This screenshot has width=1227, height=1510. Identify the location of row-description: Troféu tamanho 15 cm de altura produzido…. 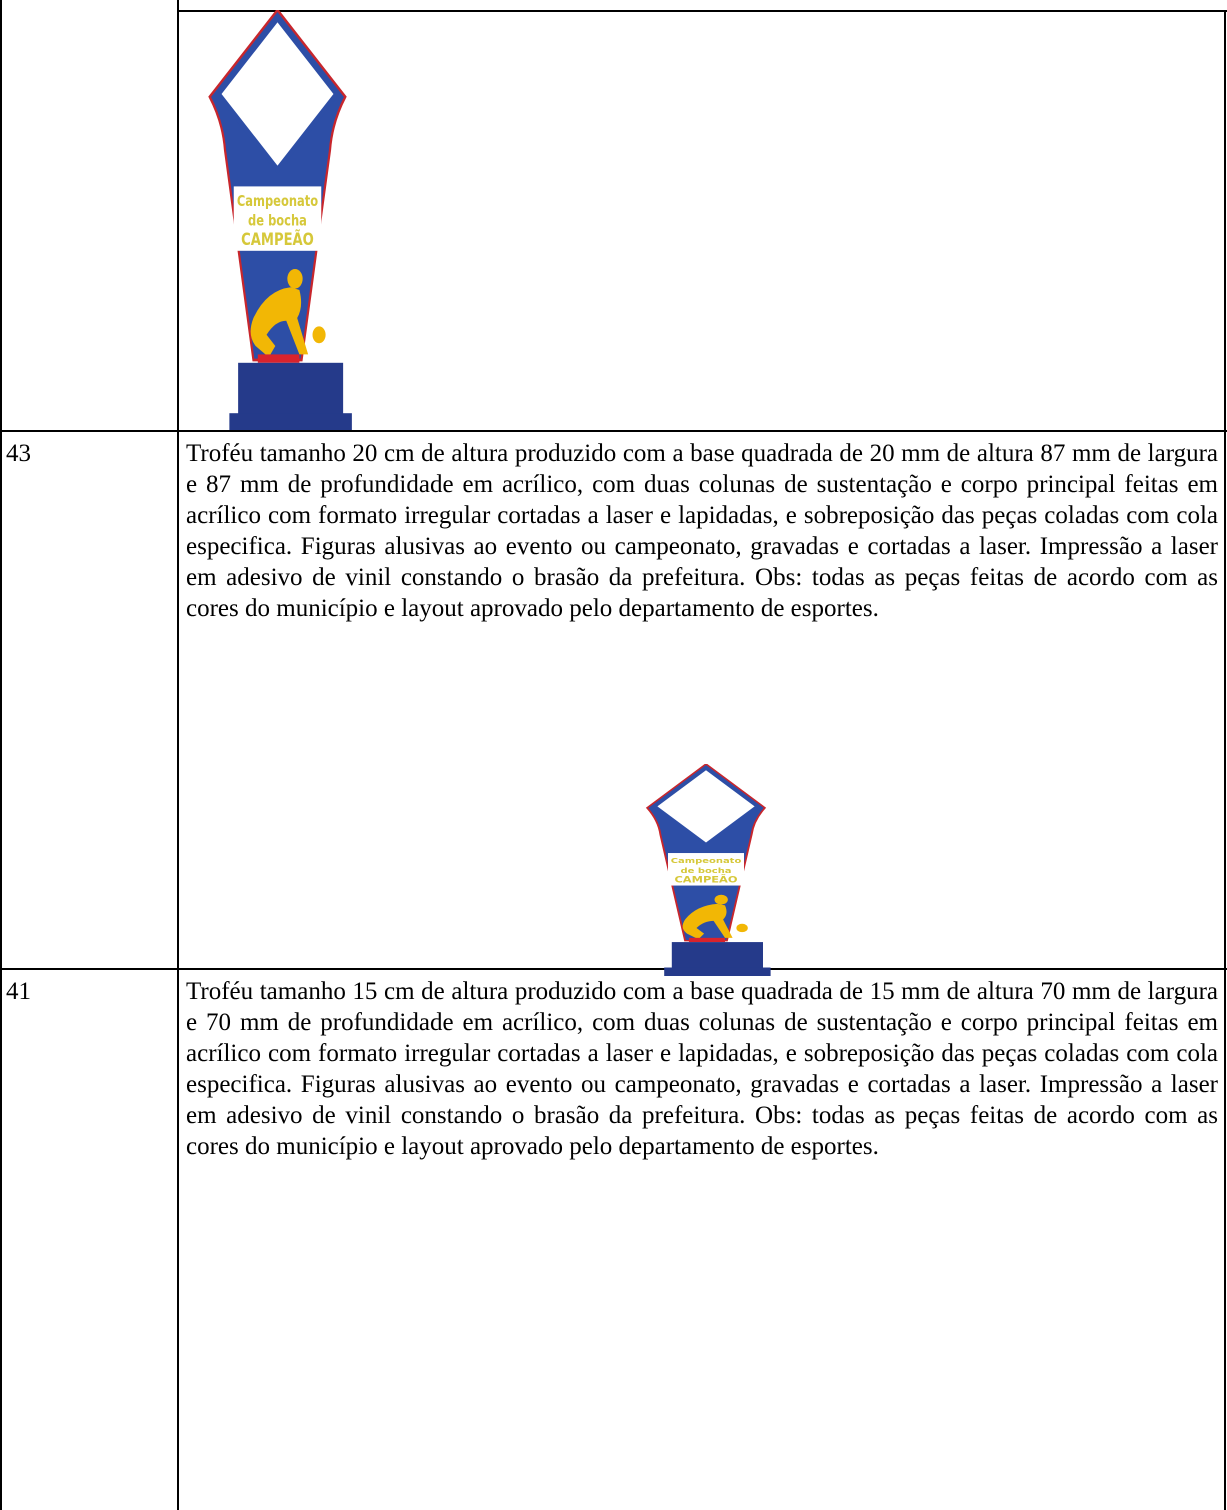
(702, 1069).